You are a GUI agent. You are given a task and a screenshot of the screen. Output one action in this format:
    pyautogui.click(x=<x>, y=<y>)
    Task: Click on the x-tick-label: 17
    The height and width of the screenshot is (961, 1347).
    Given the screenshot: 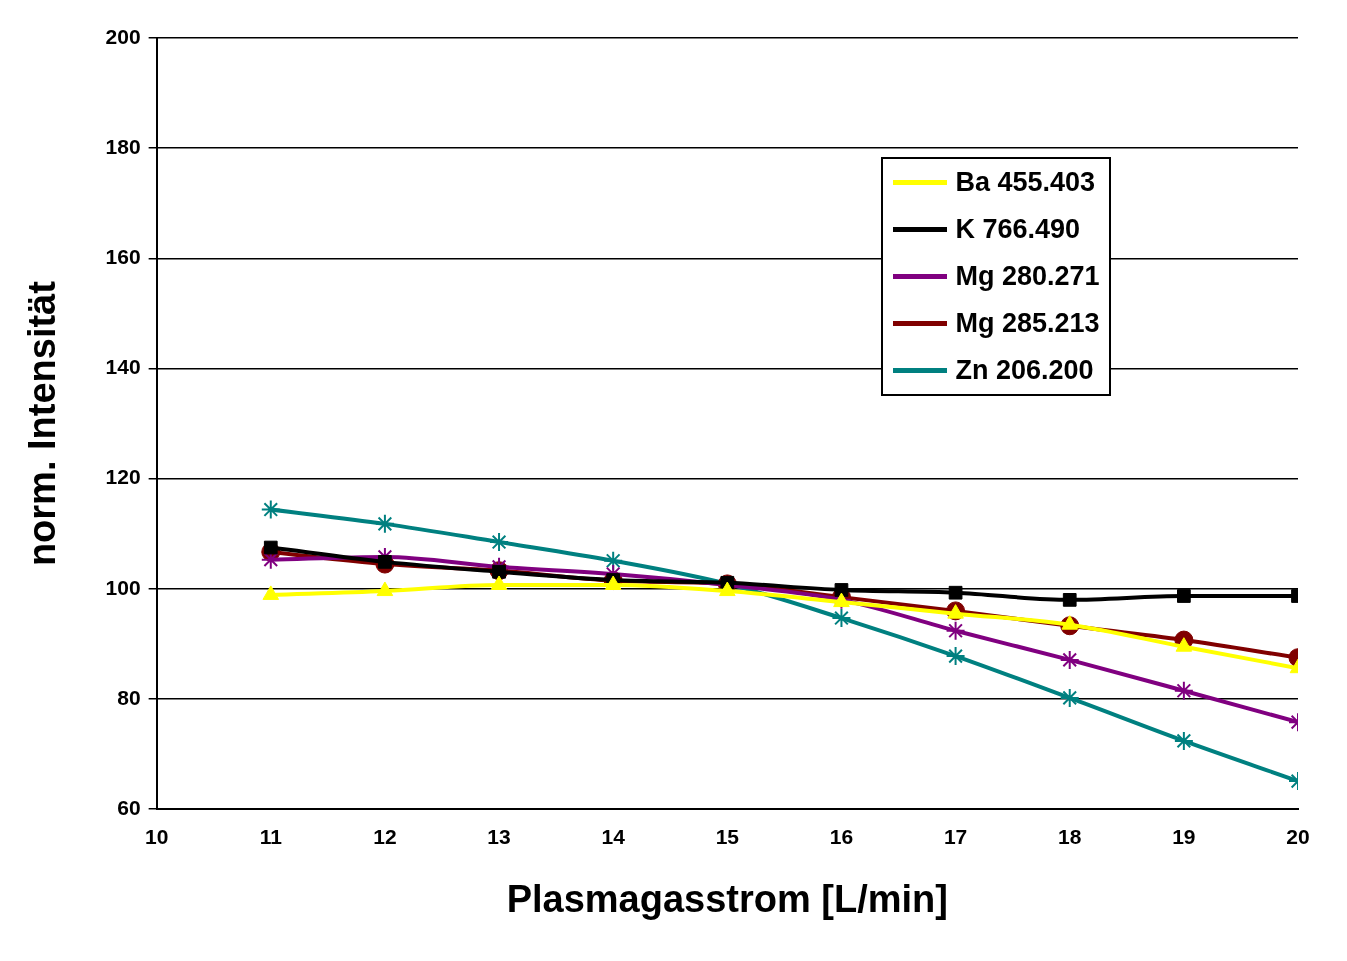 What is the action you would take?
    pyautogui.click(x=955, y=836)
    